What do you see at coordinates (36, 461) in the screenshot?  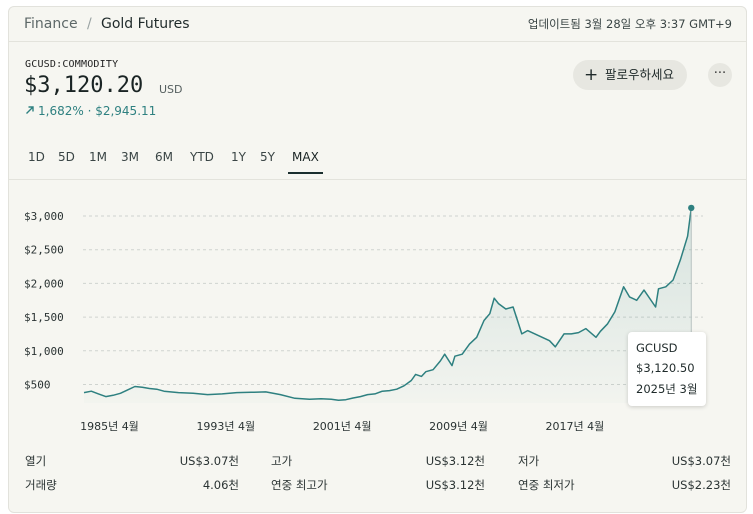 I see `stat-open-label: 열기` at bounding box center [36, 461].